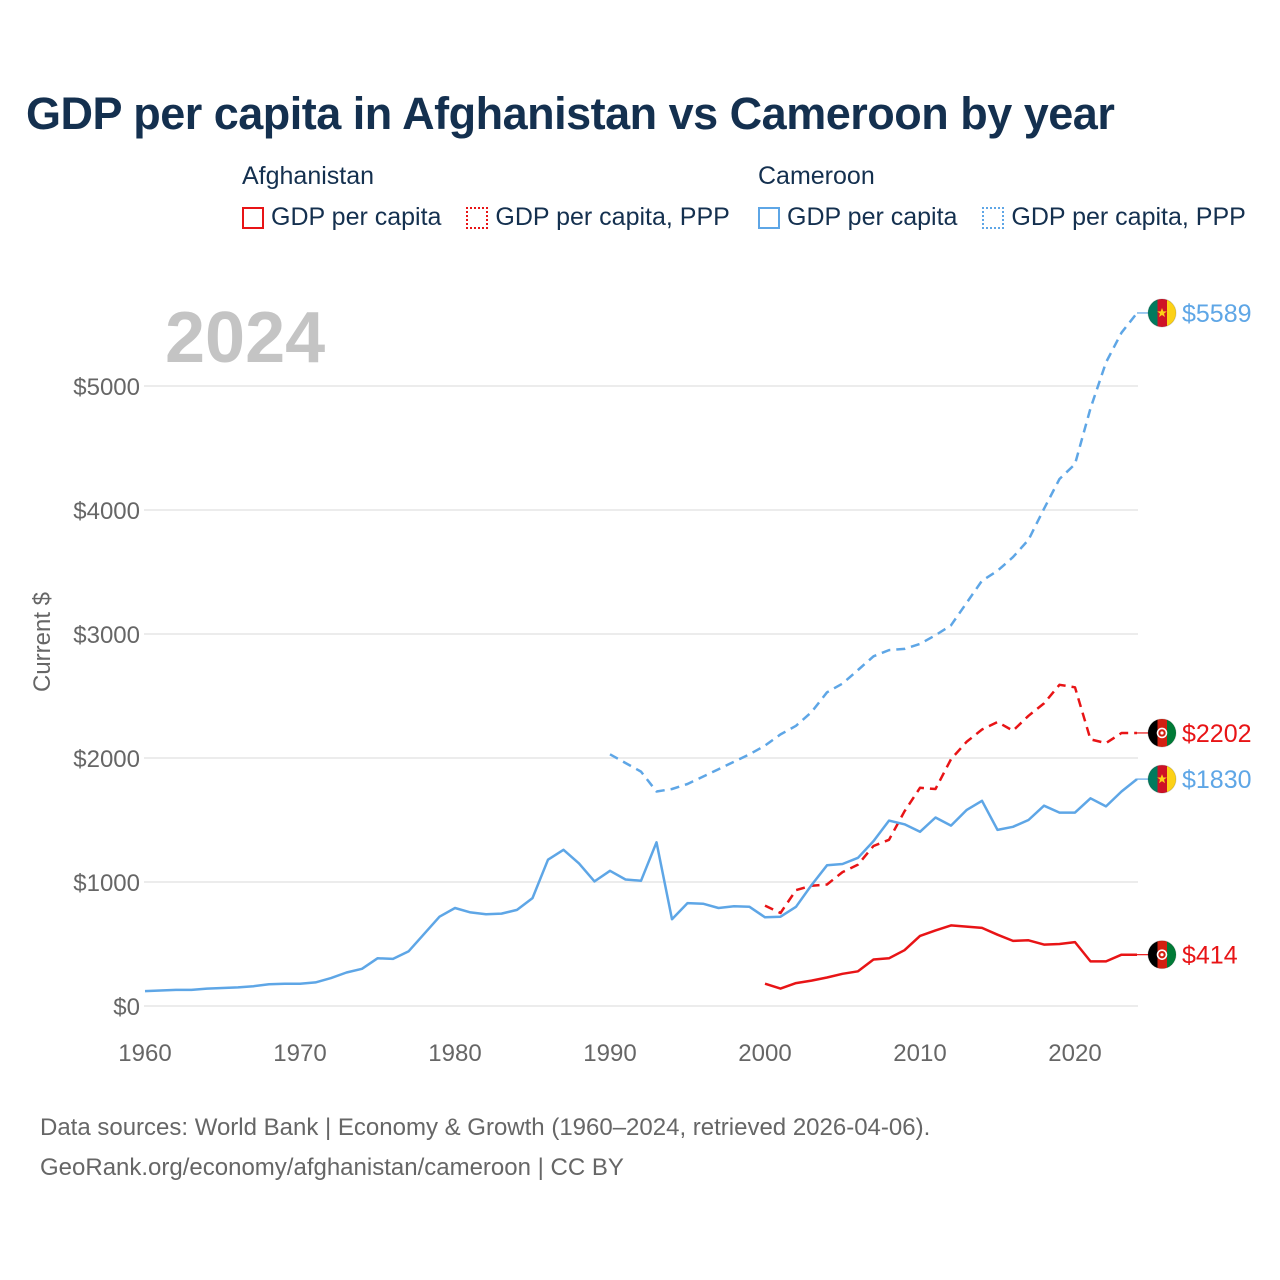 The height and width of the screenshot is (1280, 1280). Describe the element at coordinates (106, 387) in the screenshot. I see `y-tick-label: $5000` at that location.